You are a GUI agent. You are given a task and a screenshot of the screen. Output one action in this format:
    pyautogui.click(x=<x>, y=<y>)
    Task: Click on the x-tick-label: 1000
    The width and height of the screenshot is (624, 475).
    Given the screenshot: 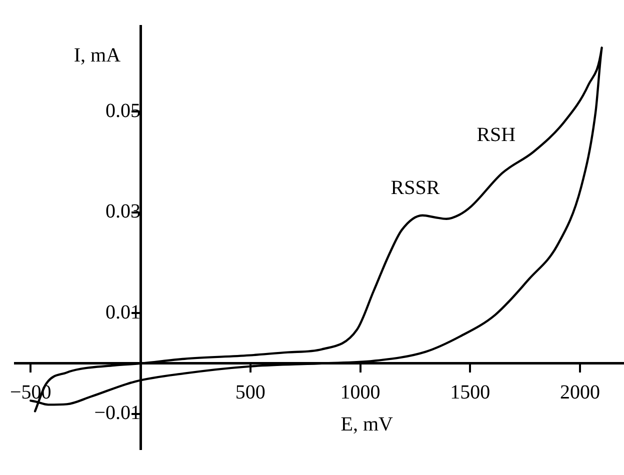 What is the action you would take?
    pyautogui.click(x=360, y=393)
    